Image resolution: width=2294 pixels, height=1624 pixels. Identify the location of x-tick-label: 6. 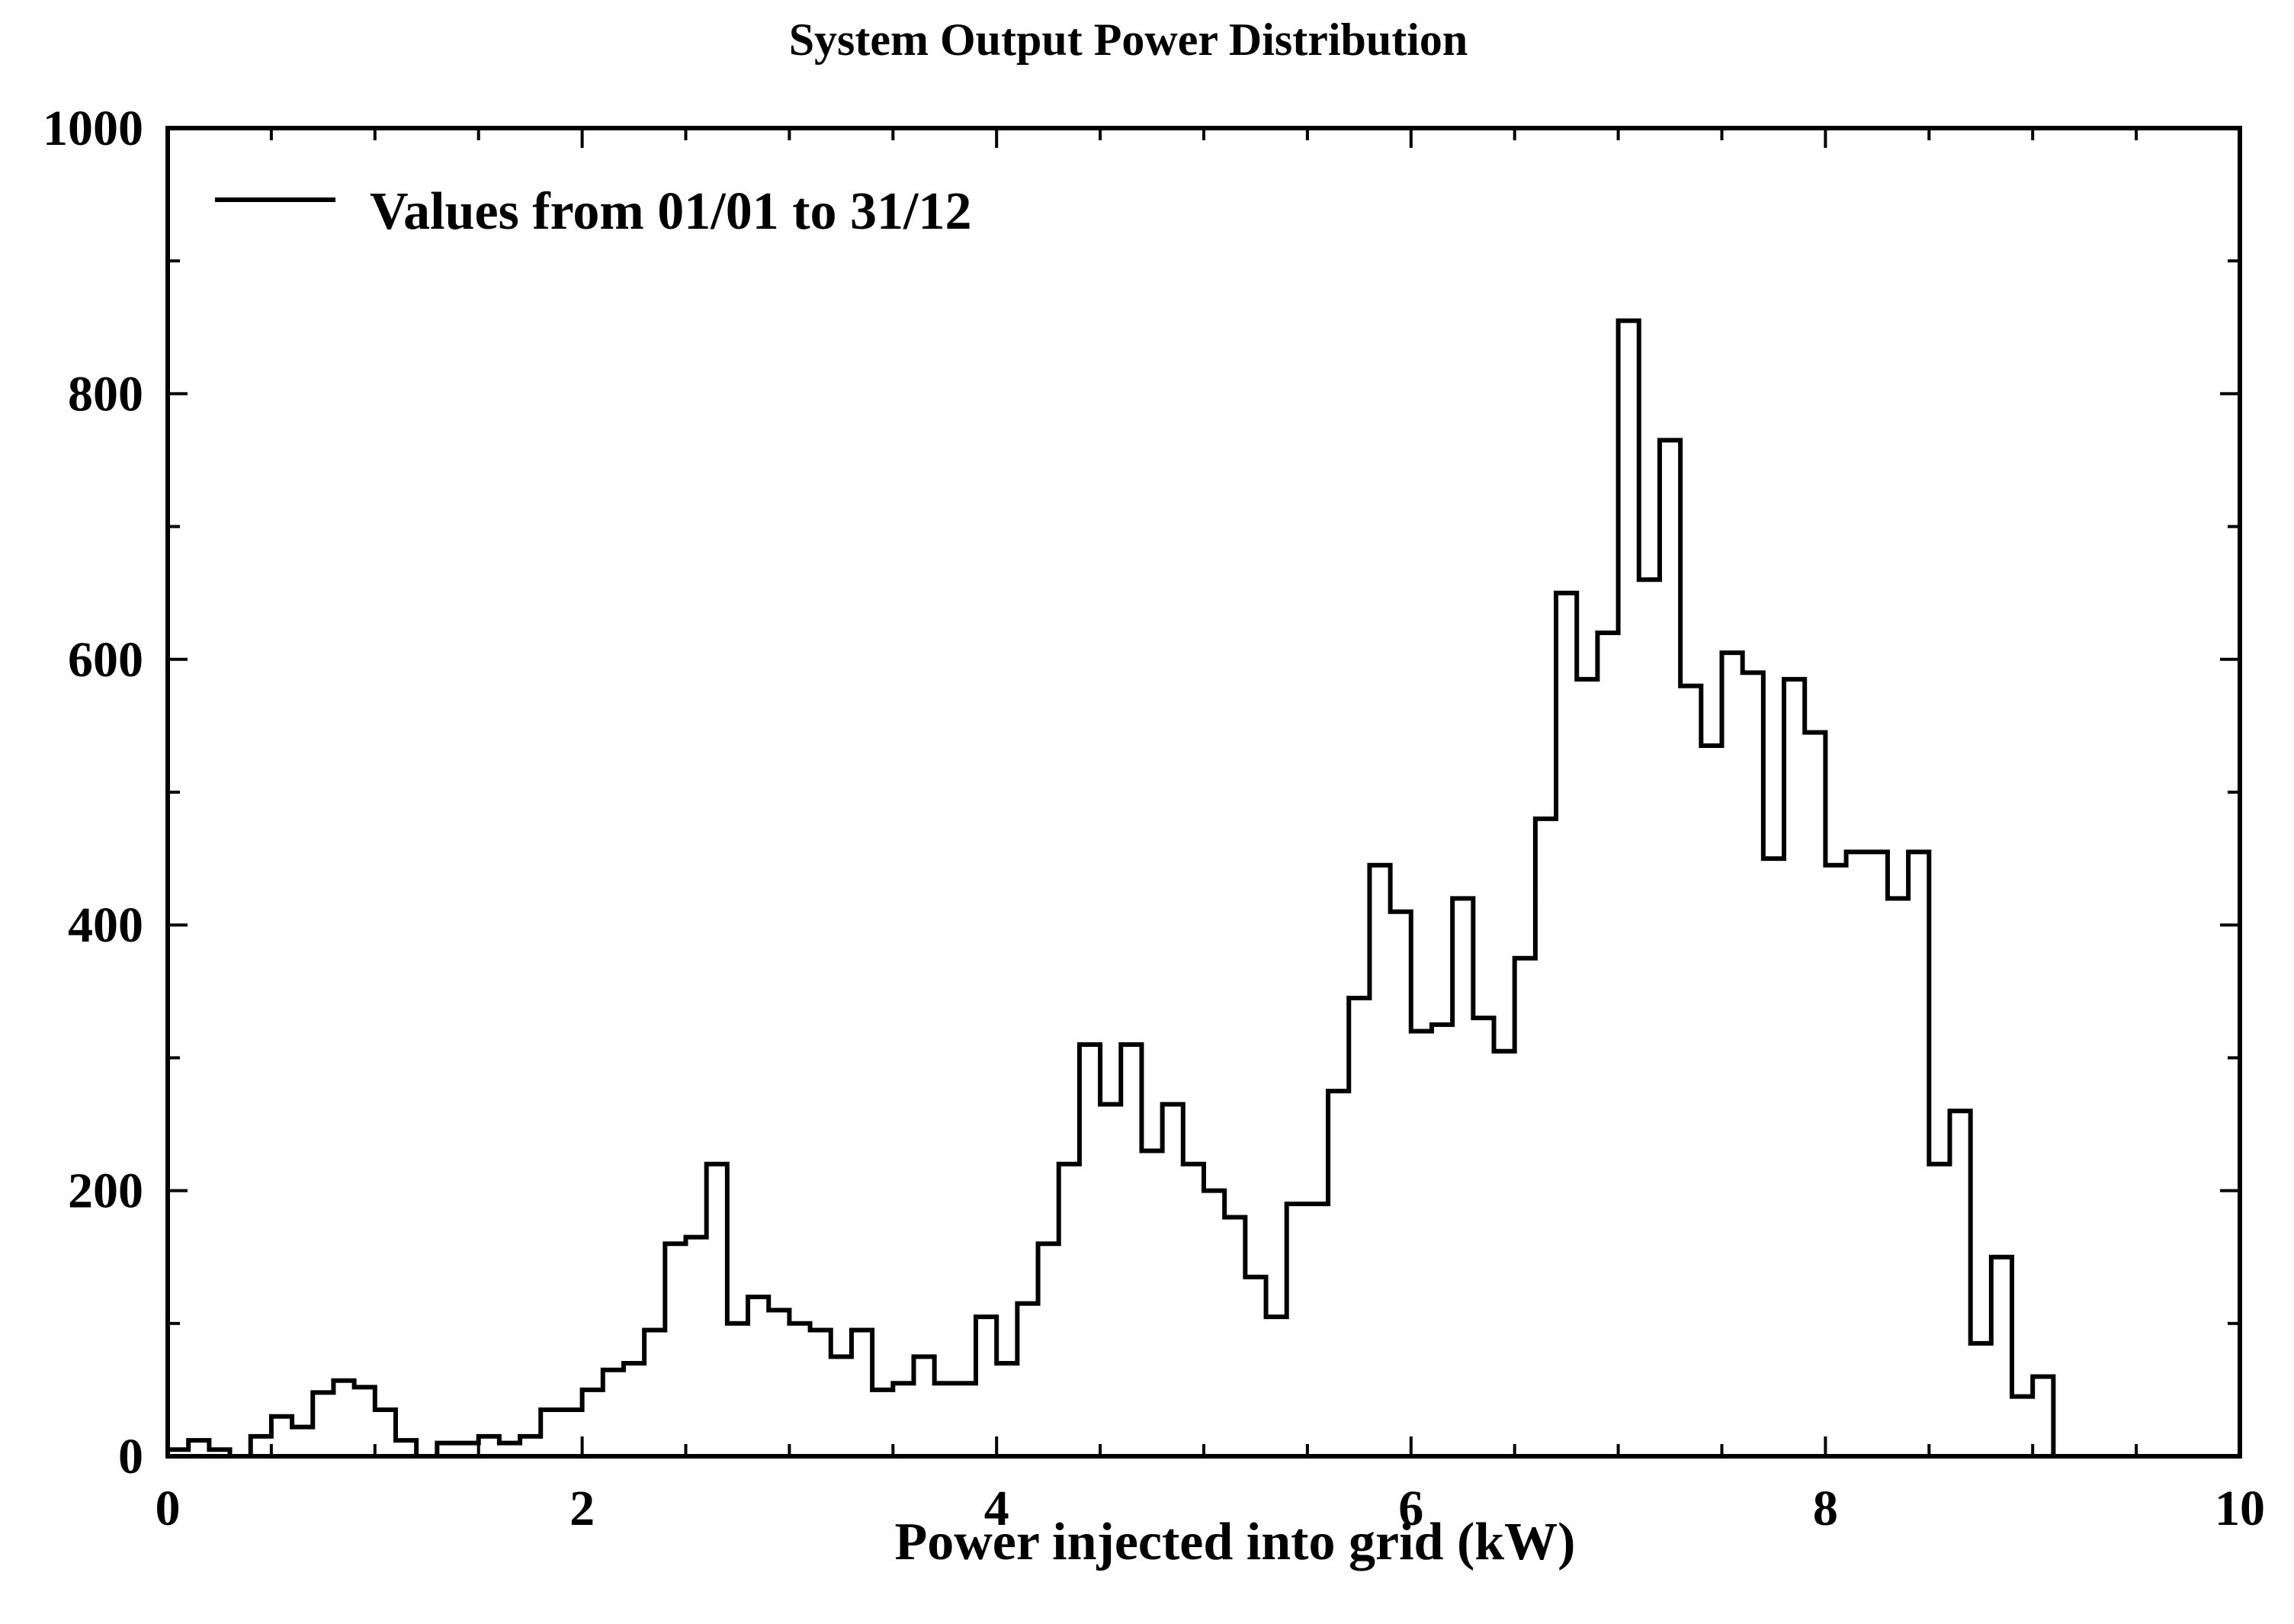
(1410, 1508).